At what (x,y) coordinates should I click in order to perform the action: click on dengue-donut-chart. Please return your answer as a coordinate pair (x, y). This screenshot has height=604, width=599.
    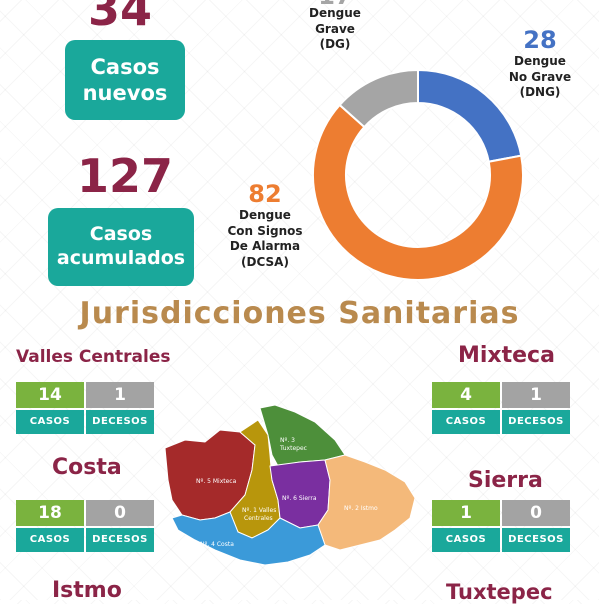
    Looking at the image, I should click on (418, 174).